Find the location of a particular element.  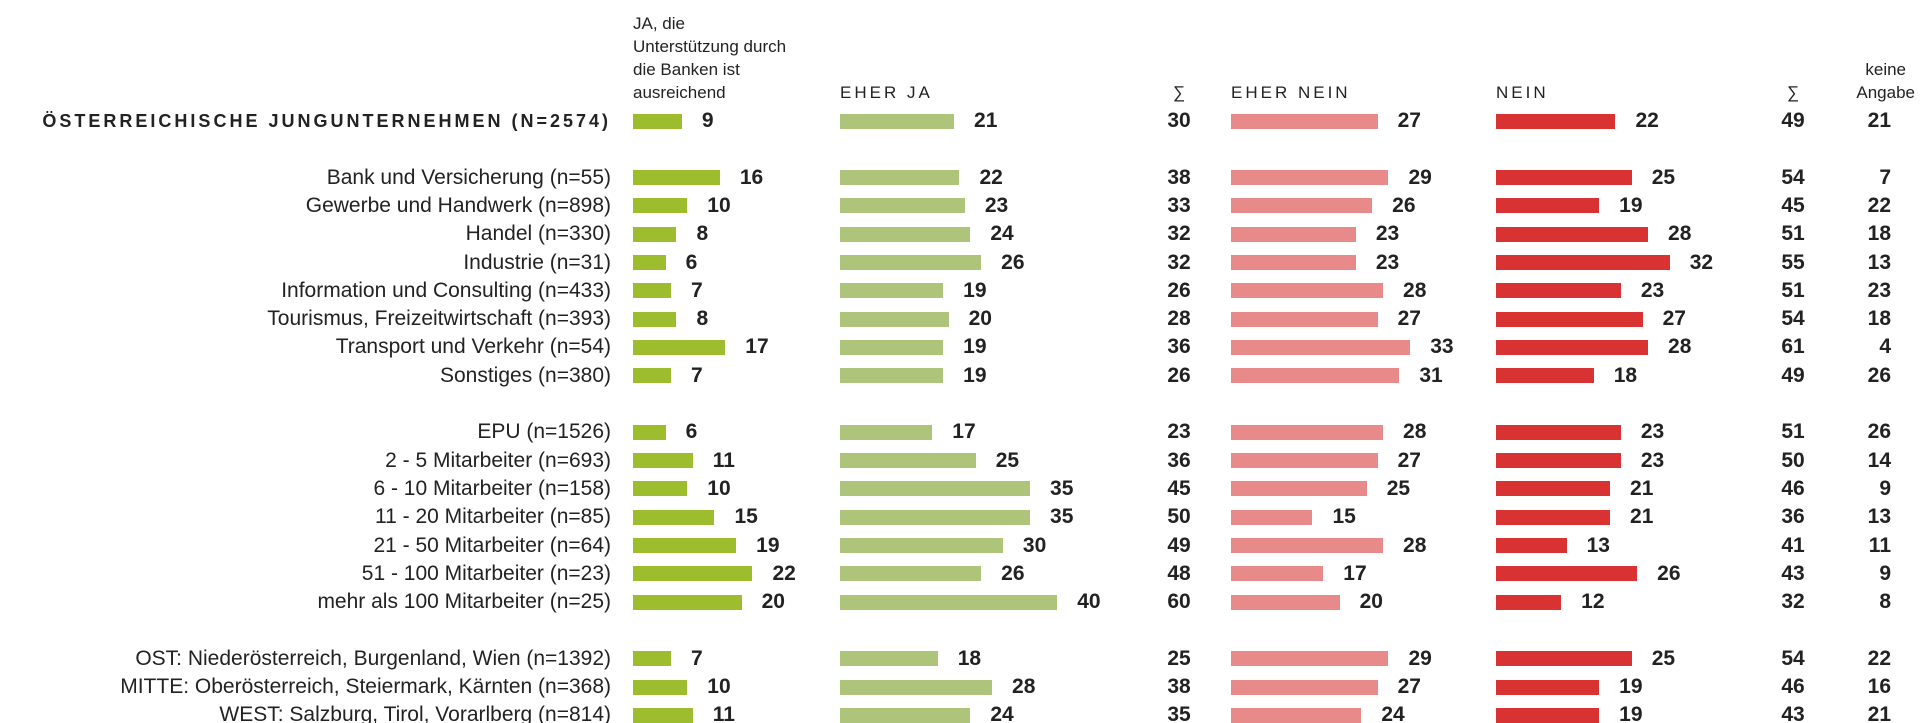

row-label: 21 - 50 Mitarbeiter (n=64) is located at coordinates (492, 545).